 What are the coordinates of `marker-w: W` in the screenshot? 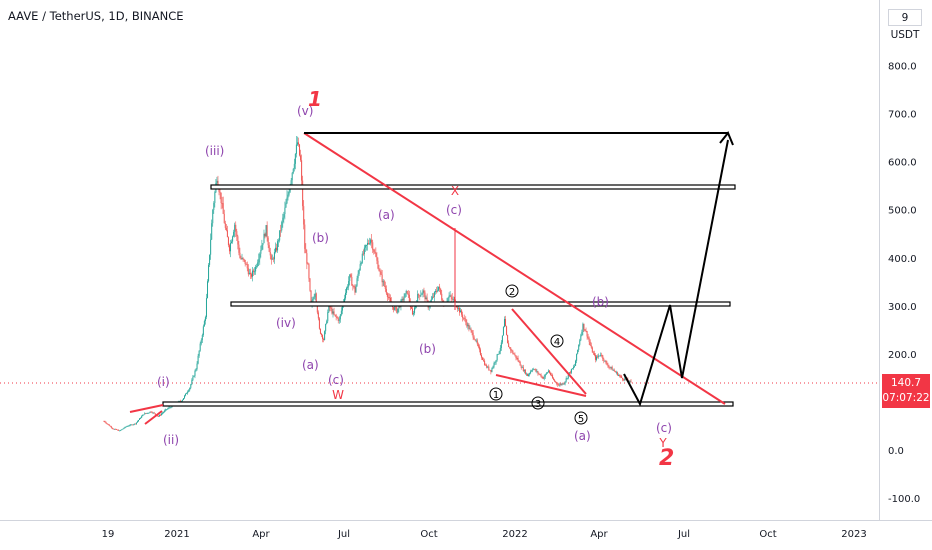 It's located at (338, 395).